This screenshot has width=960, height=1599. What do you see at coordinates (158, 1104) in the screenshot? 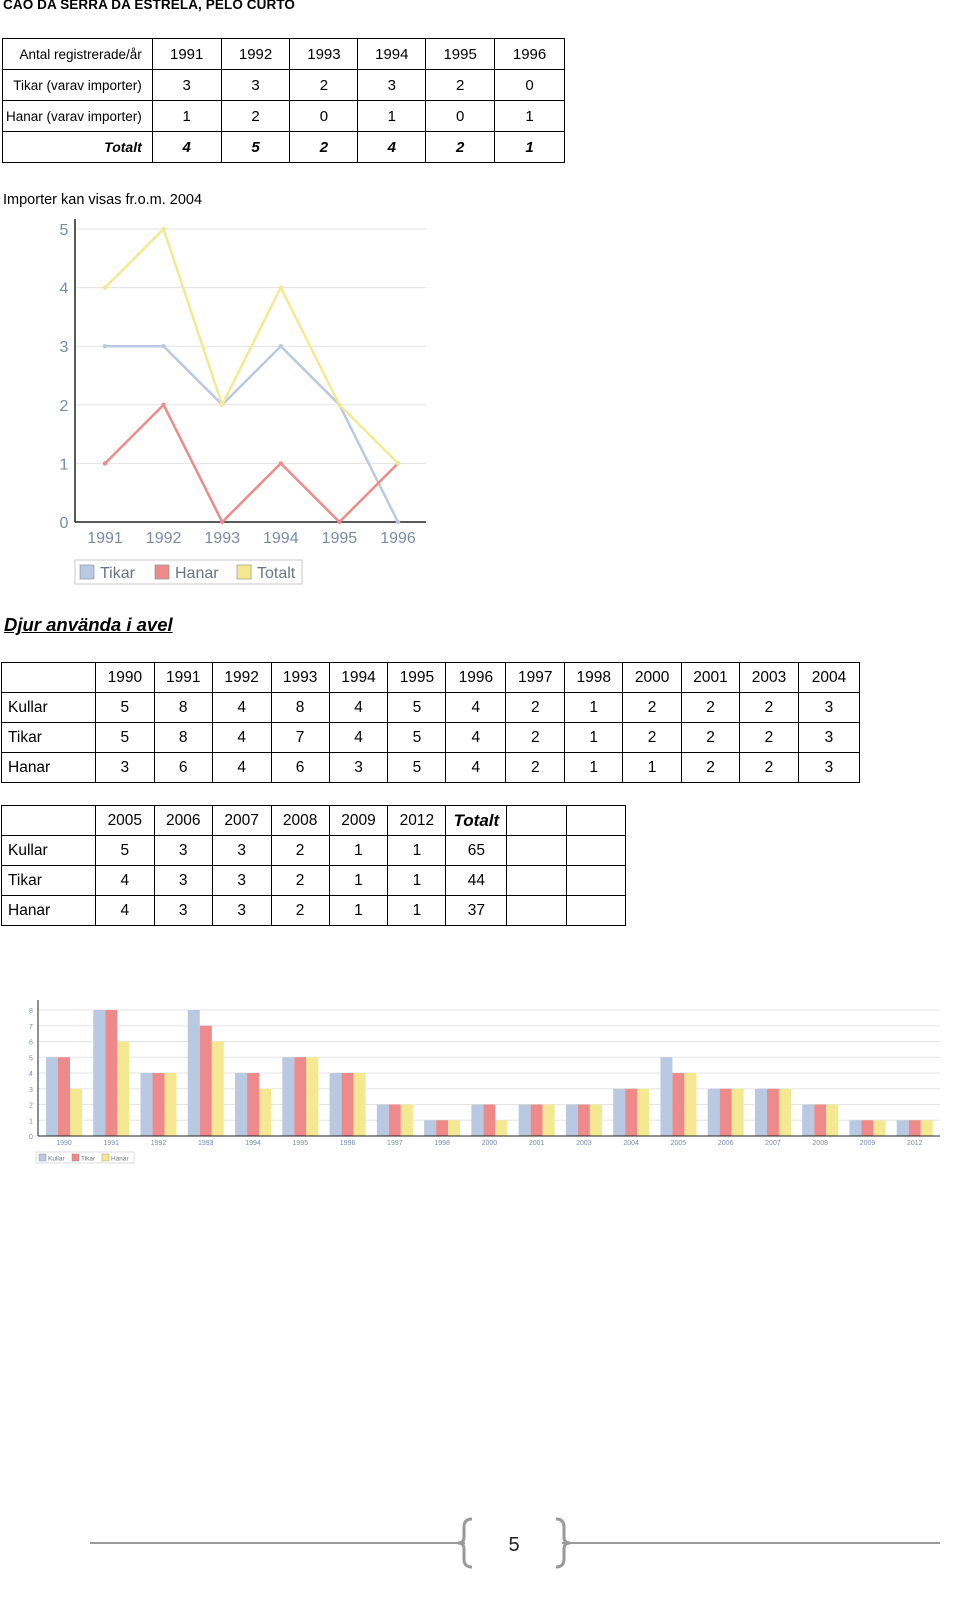
I see `bar-group-1992` at bounding box center [158, 1104].